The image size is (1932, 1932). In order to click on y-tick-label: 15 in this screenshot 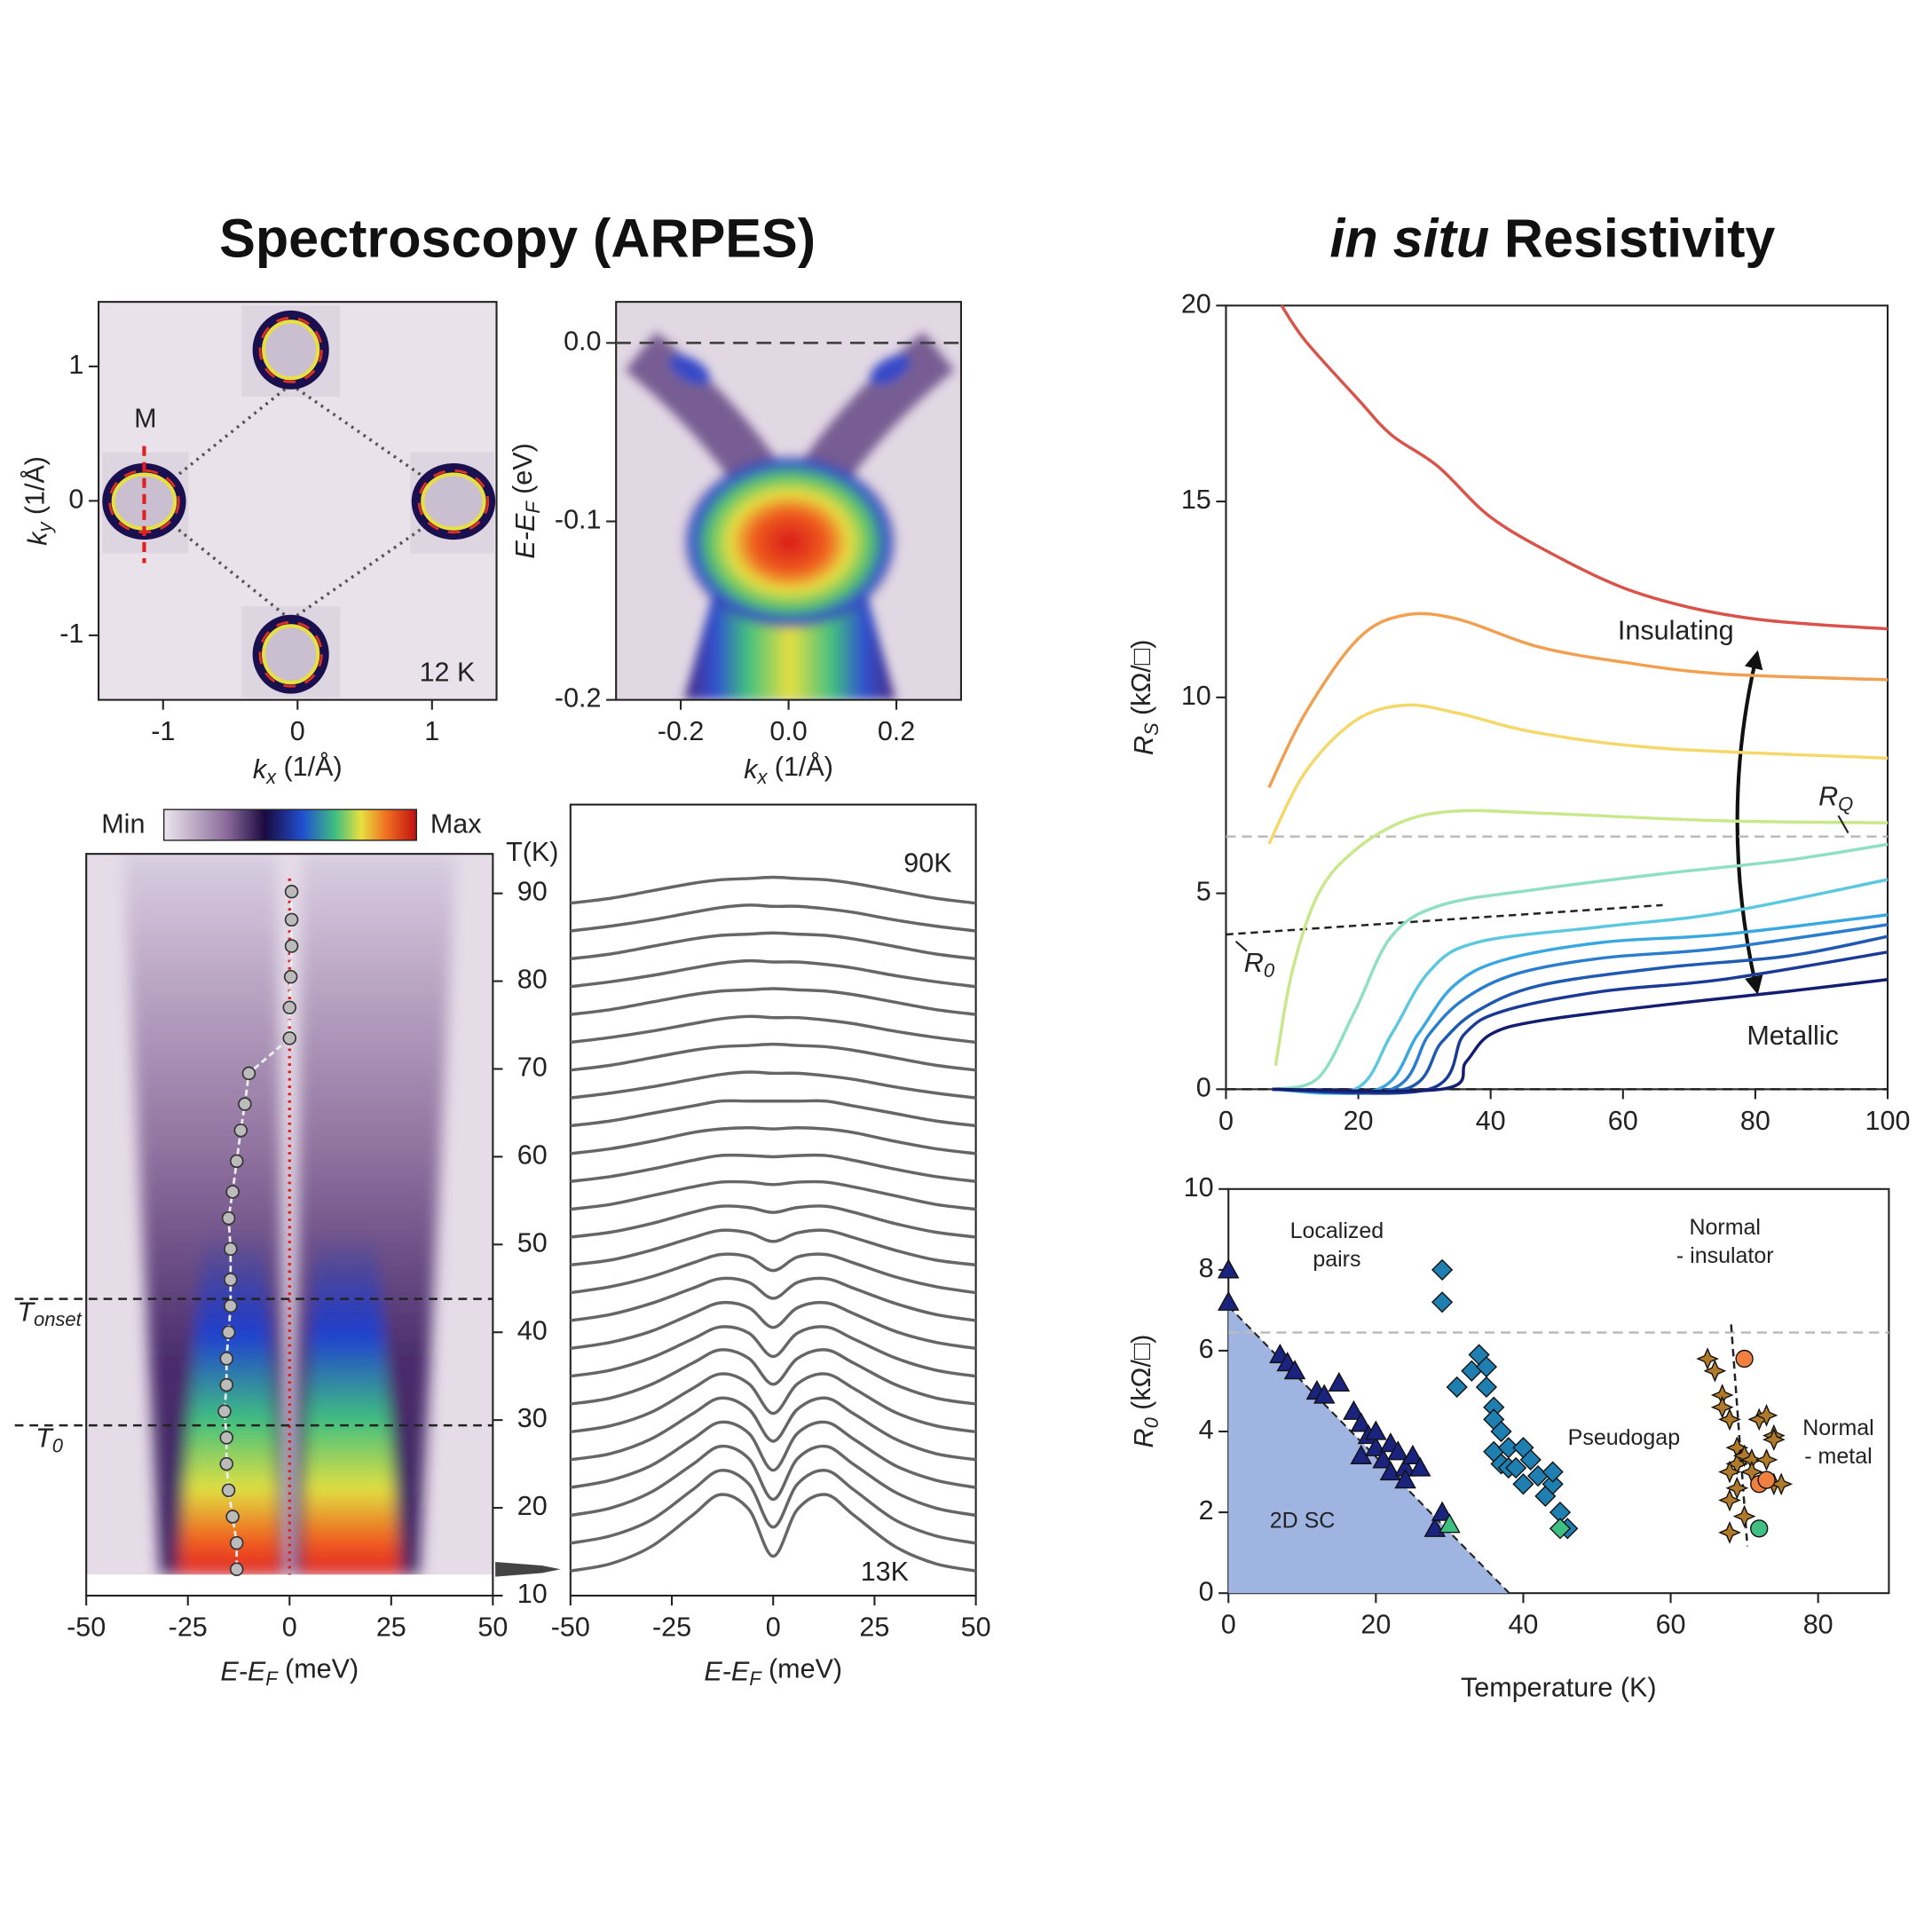, I will do `click(1196, 500)`.